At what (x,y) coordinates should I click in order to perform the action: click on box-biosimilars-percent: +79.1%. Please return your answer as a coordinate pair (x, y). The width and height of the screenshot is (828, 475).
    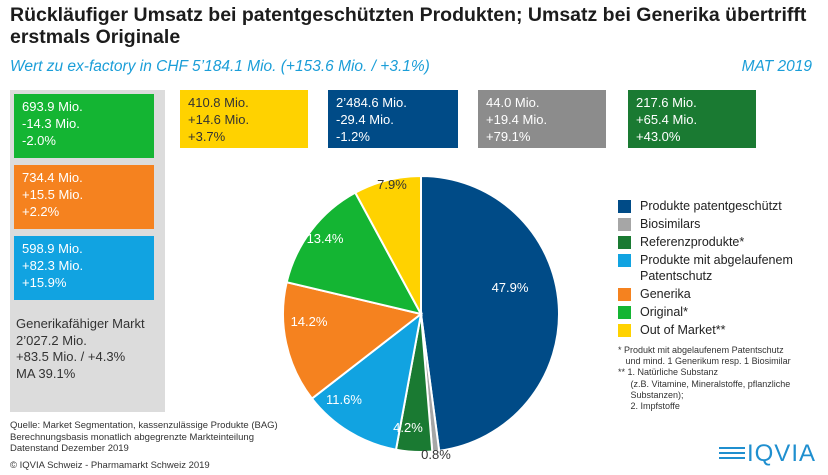
    Looking at the image, I should click on (508, 136).